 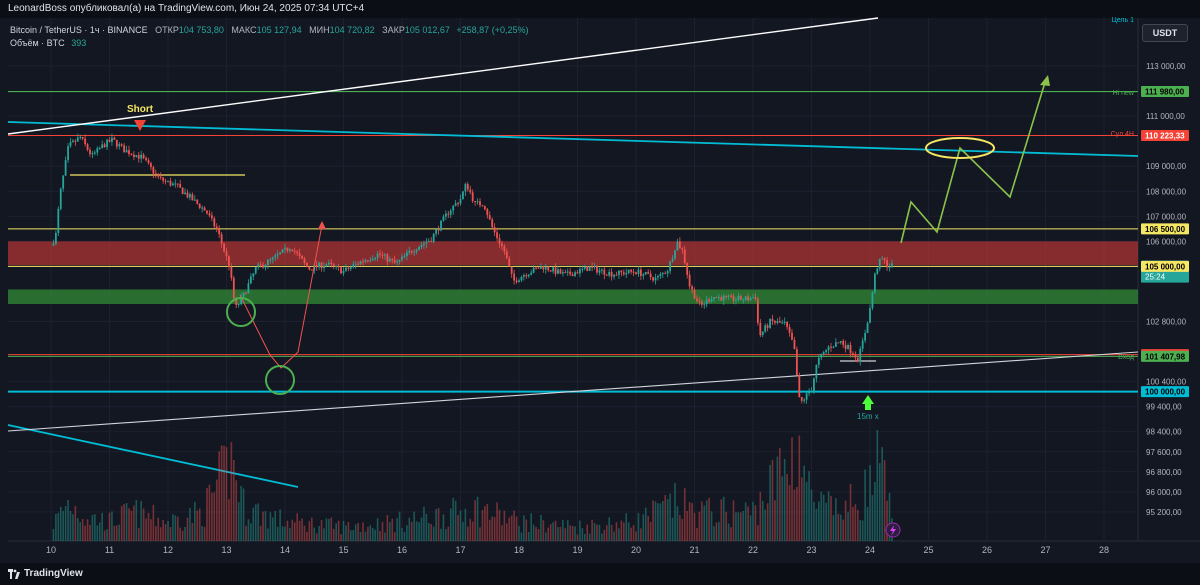 I want to click on price-tick-label: 108 000,00, so click(x=1166, y=191).